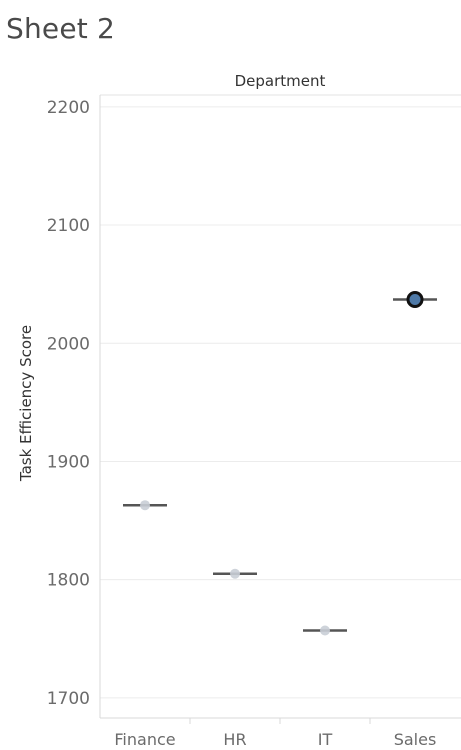 The image size is (461, 750). I want to click on sheet-title: Sheet 2, so click(61, 28).